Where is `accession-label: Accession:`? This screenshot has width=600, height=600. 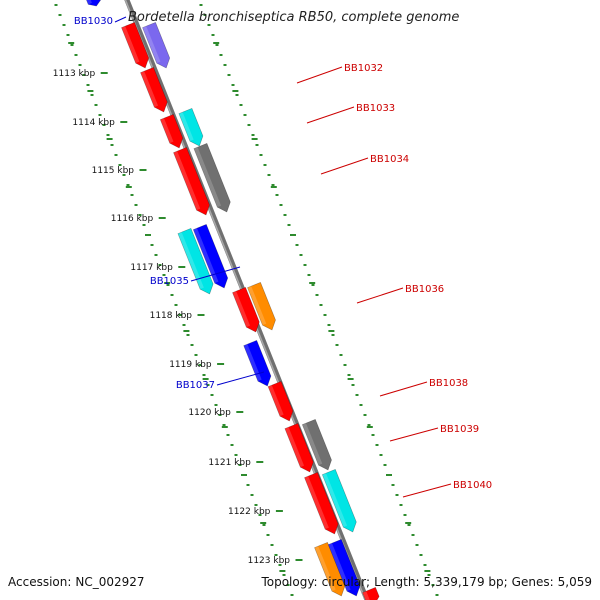
accession-label: Accession: is located at coordinates (40, 582).